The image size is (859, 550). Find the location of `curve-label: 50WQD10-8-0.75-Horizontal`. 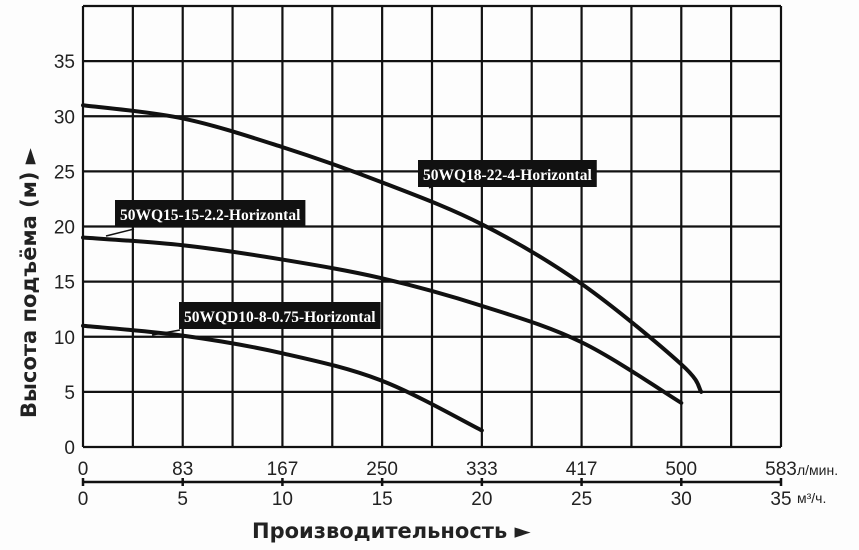

curve-label: 50WQD10-8-0.75-Horizontal is located at coordinates (266, 319).